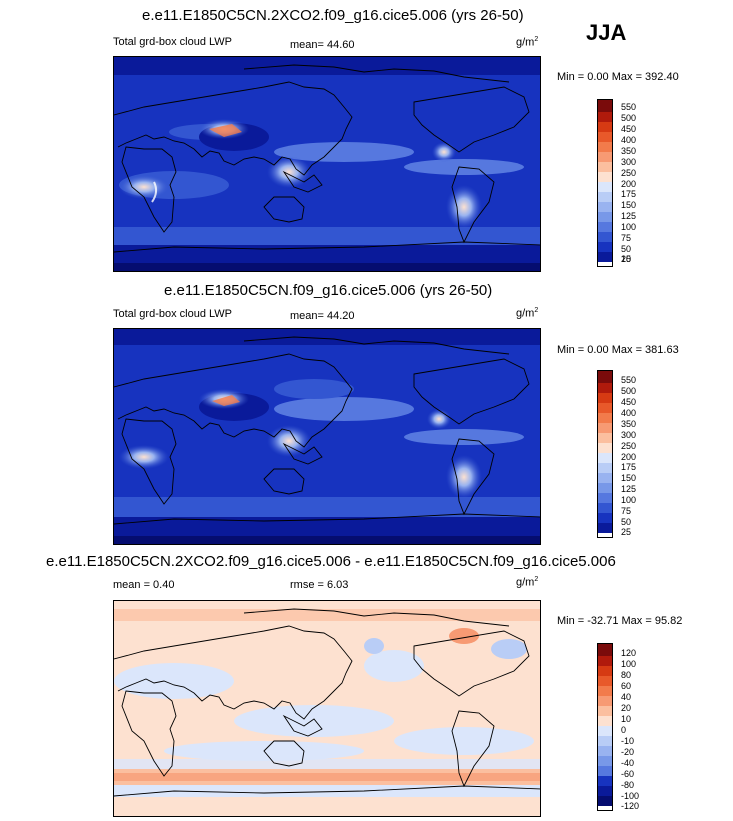  I want to click on cb-label: -60, so click(628, 774).